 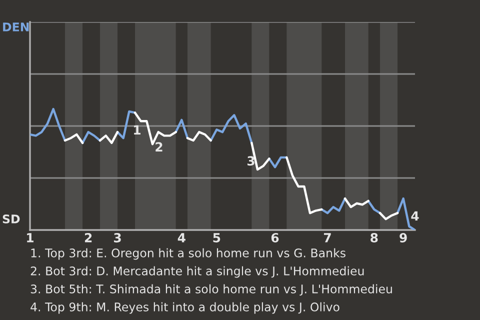 I want to click on annotation: 2, so click(x=159, y=147).